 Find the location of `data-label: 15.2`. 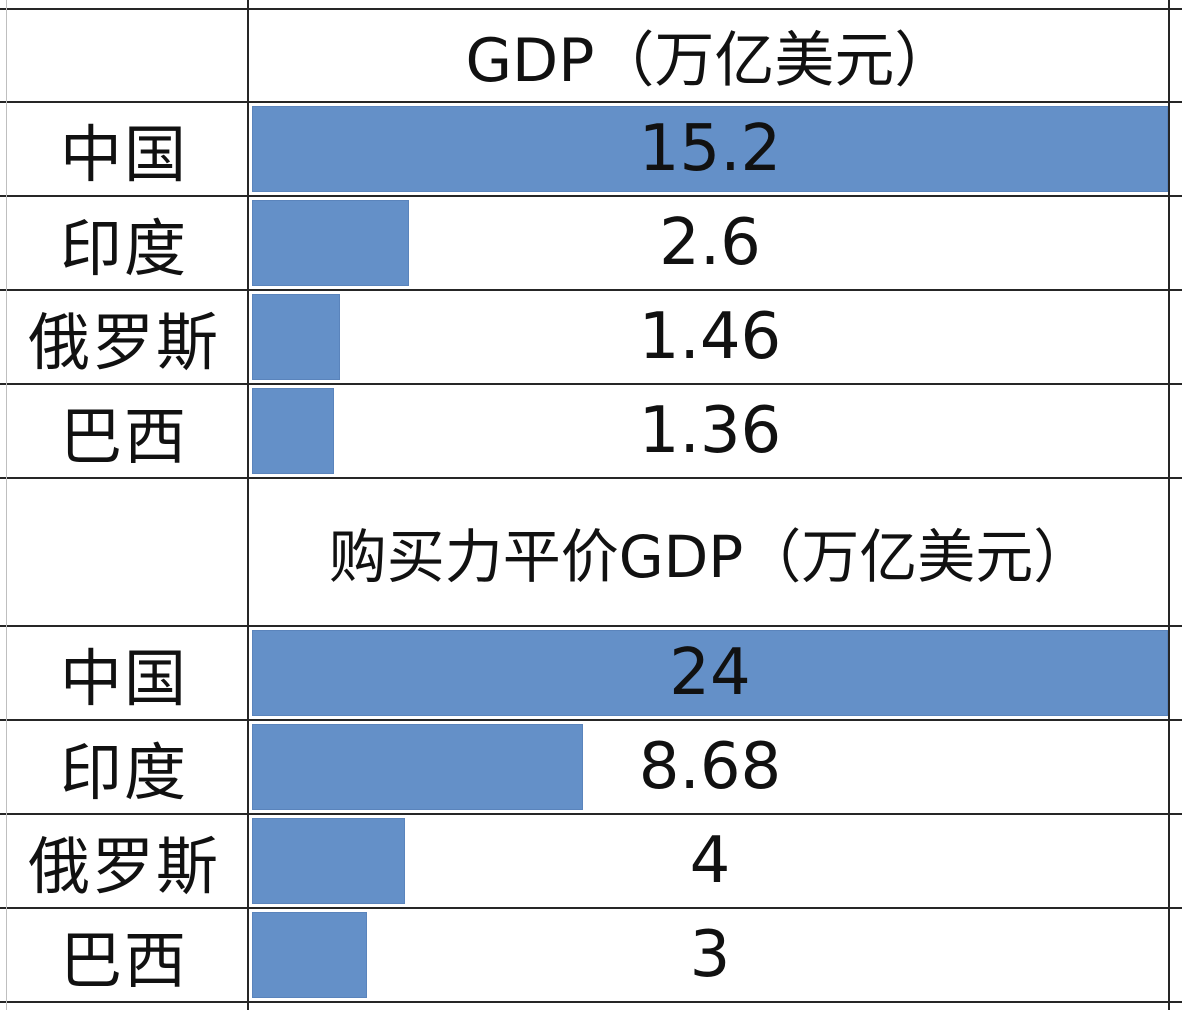

data-label: 15.2 is located at coordinates (710, 149).